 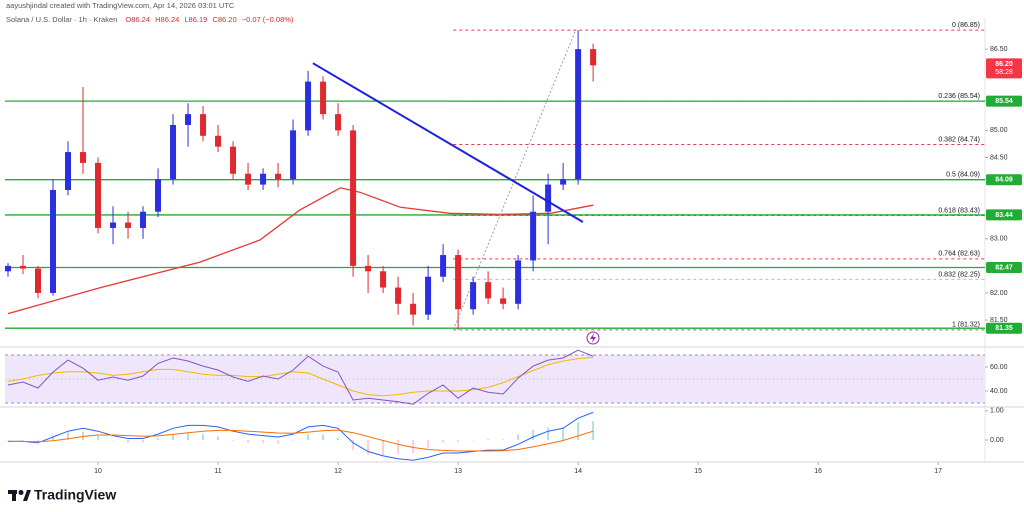 What do you see at coordinates (448, 142) in the screenshot?
I see `trend-line` at bounding box center [448, 142].